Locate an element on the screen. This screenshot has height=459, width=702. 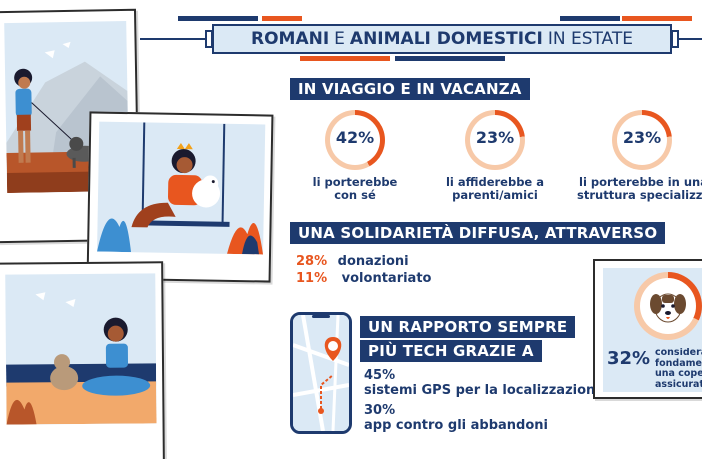
travel-caption-2-line1: li affiderebbe a is located at coordinates (494, 182).